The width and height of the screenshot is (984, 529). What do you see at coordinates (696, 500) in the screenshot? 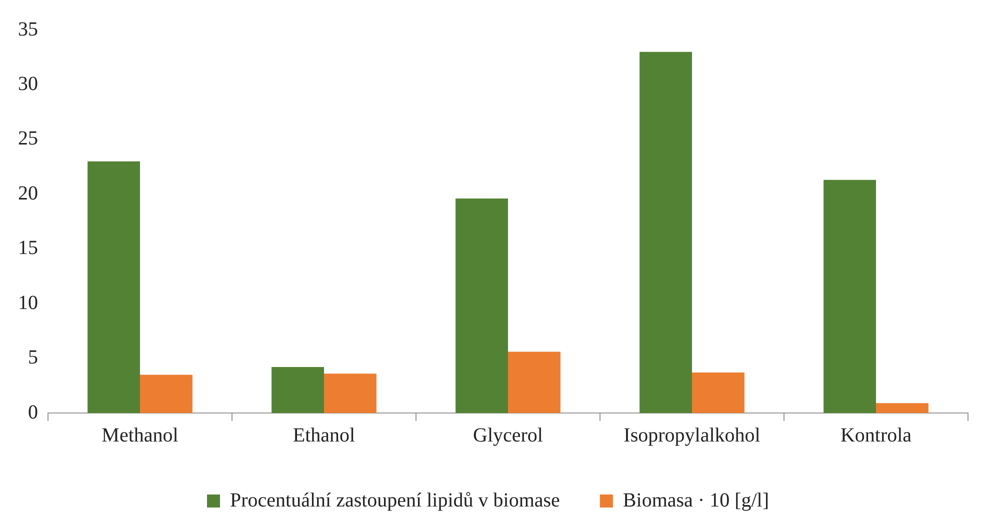
I see `legend-label: Biomasa · 10 [g/l]` at bounding box center [696, 500].